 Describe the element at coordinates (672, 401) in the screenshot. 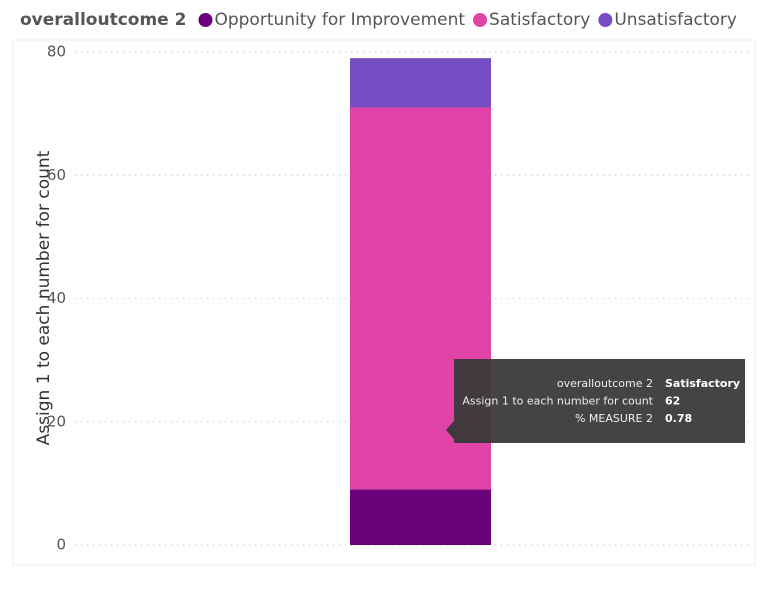

I see `tooltip-value: 62` at that location.